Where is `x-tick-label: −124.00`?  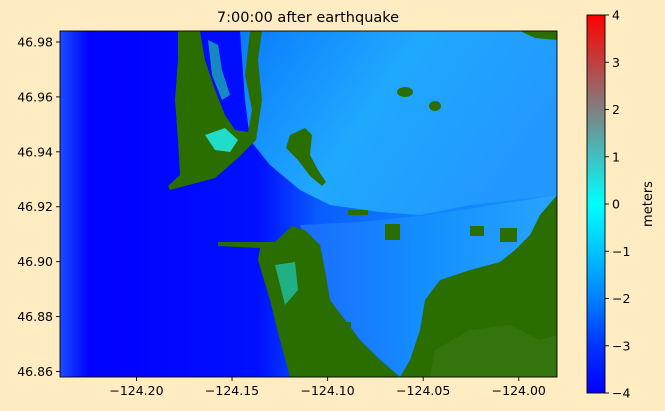 x-tick-label: −124.00 is located at coordinates (519, 390).